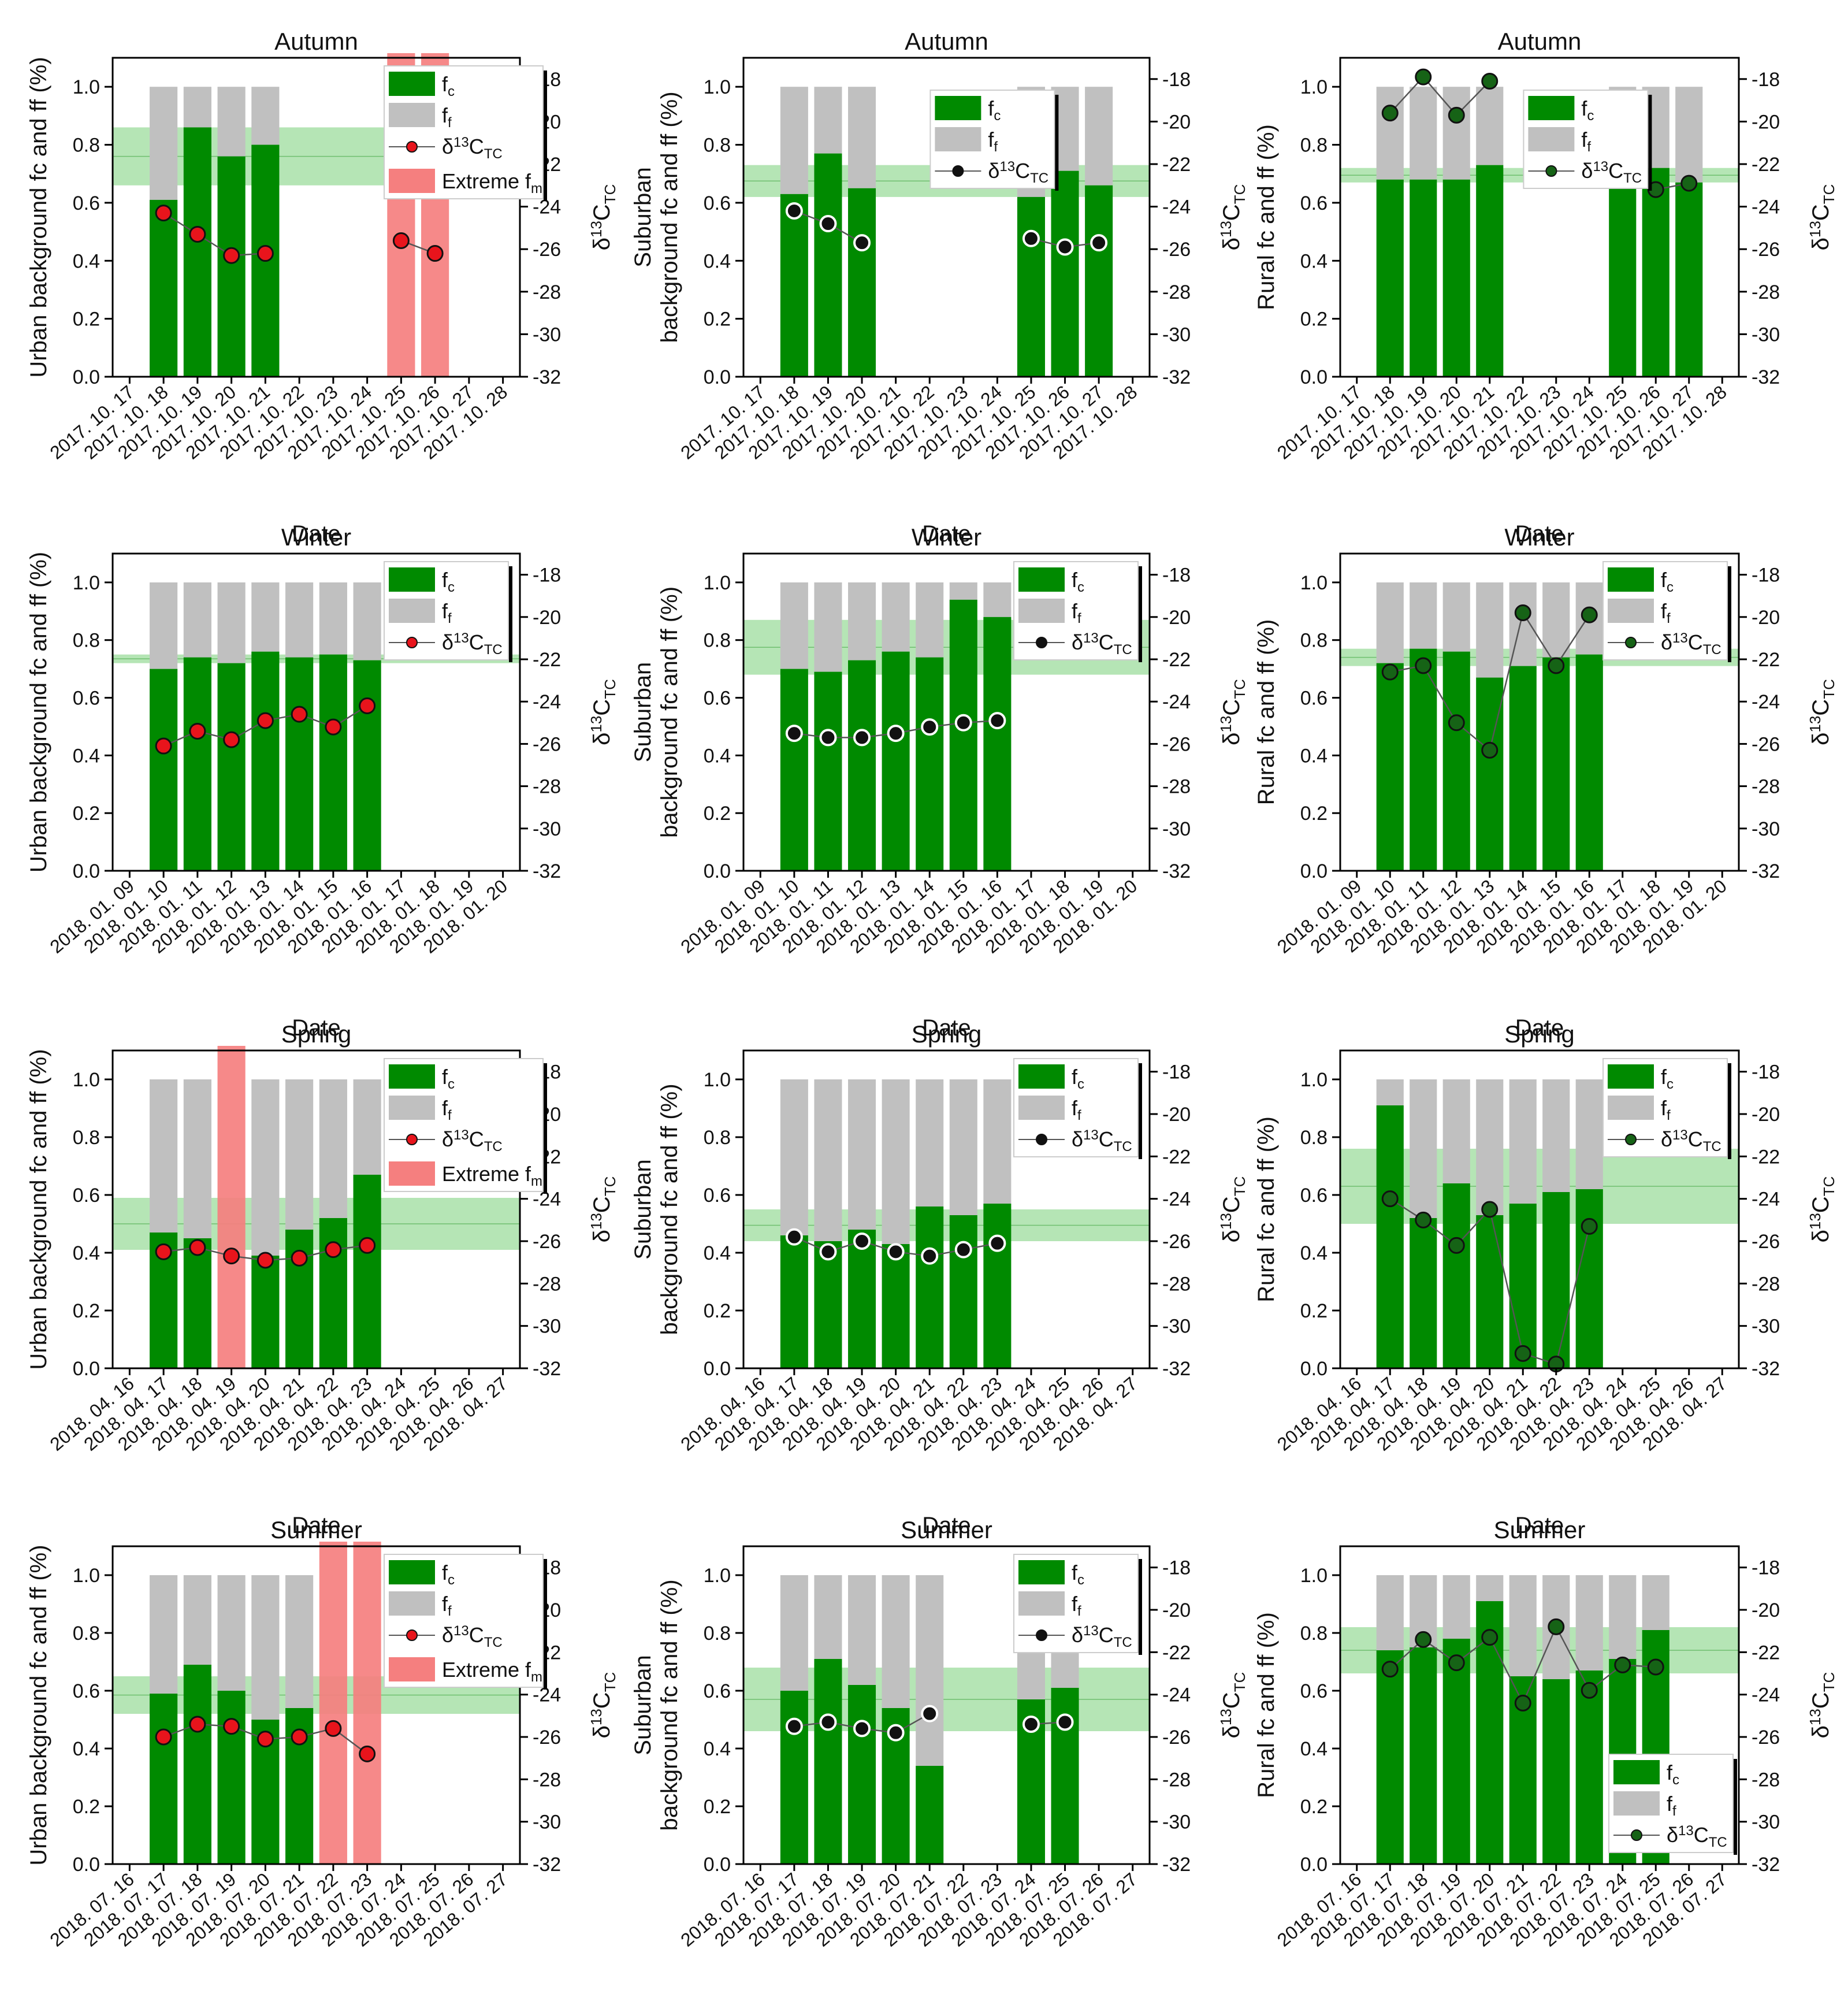  I want to click on y-axis-label: Rural fc and ff (%), so click(1266, 1705).